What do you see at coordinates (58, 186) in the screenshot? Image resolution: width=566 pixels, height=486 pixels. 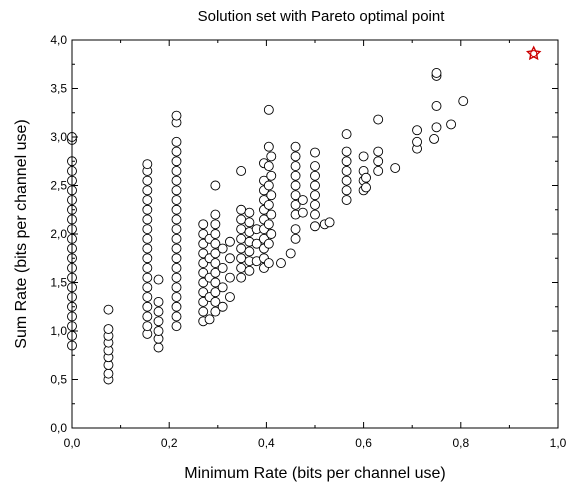 I see `y-tick-label: 2,5` at bounding box center [58, 186].